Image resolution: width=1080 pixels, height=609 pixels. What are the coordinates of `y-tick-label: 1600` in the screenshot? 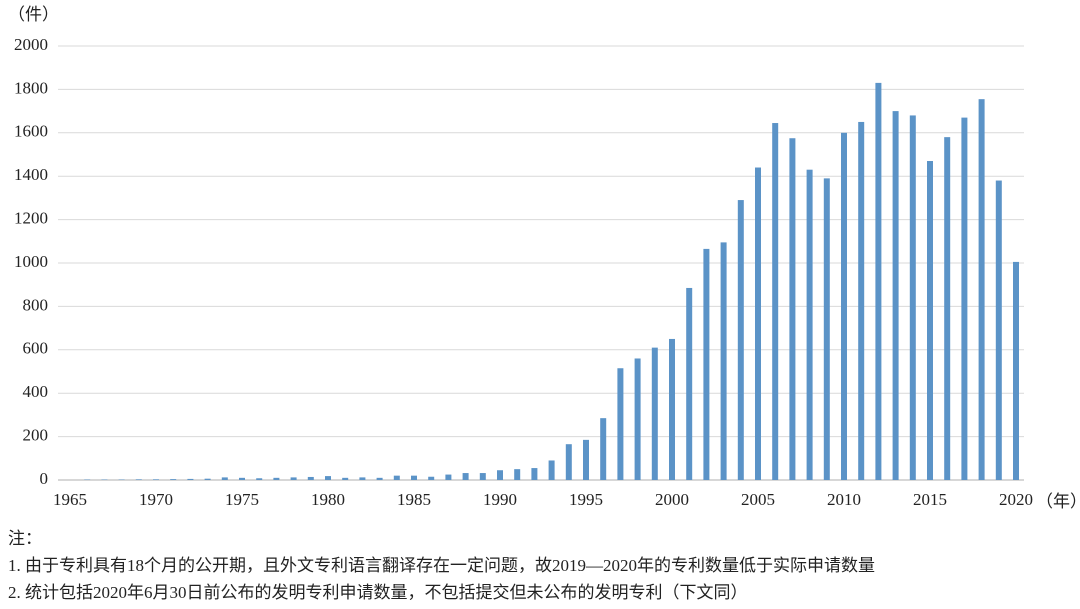 It's located at (31, 131).